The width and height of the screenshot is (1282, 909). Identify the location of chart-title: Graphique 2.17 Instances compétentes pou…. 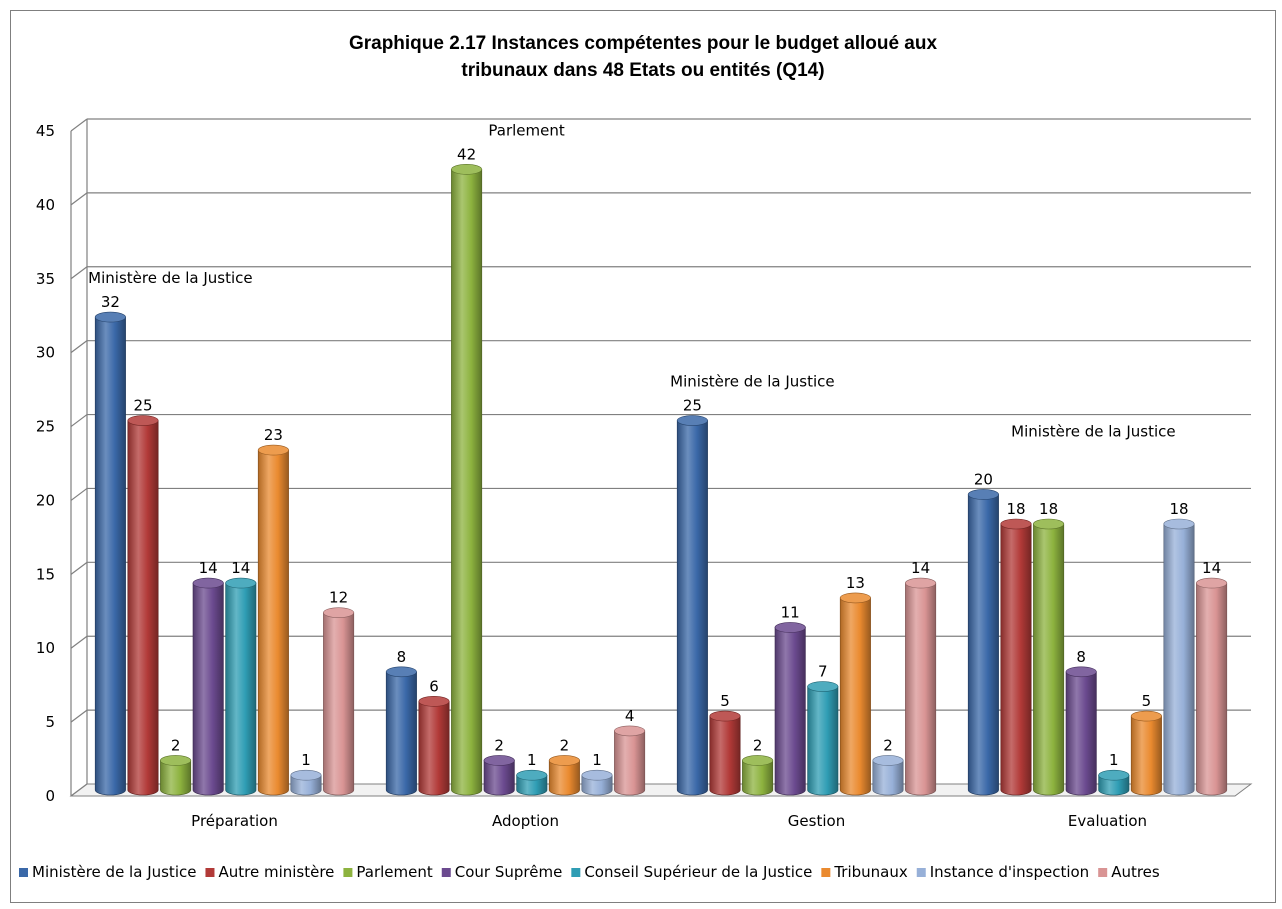
(643, 57).